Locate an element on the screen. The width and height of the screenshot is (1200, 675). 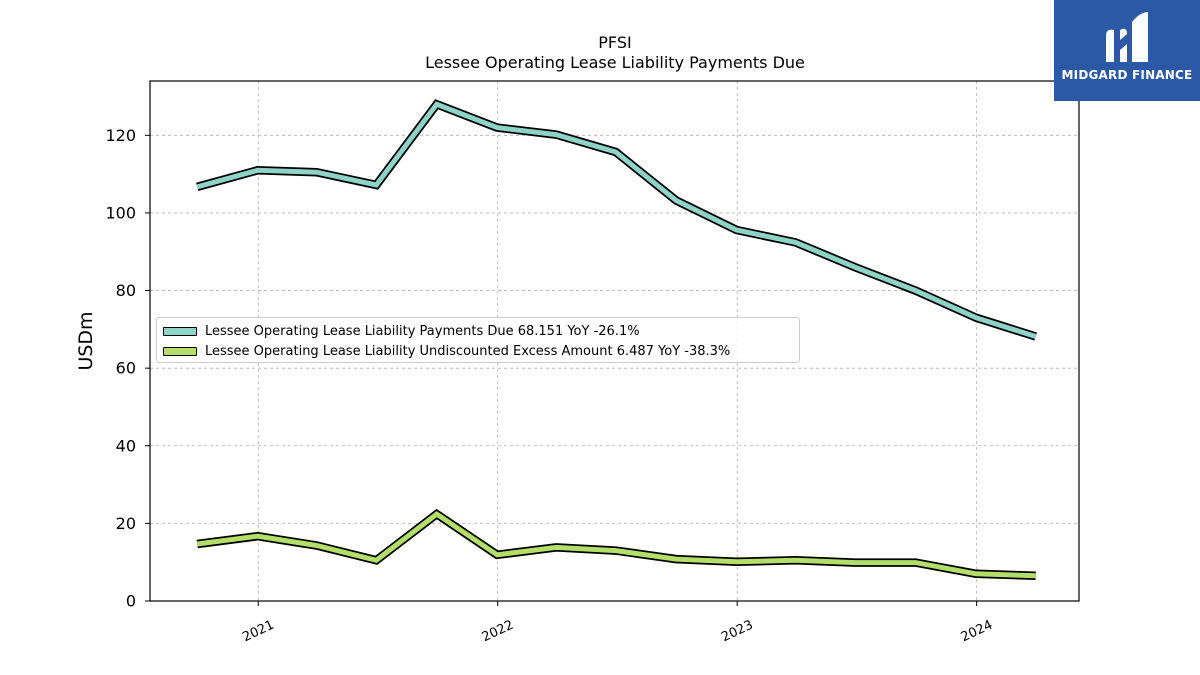
y-tick-label: 80 is located at coordinates (126, 290).